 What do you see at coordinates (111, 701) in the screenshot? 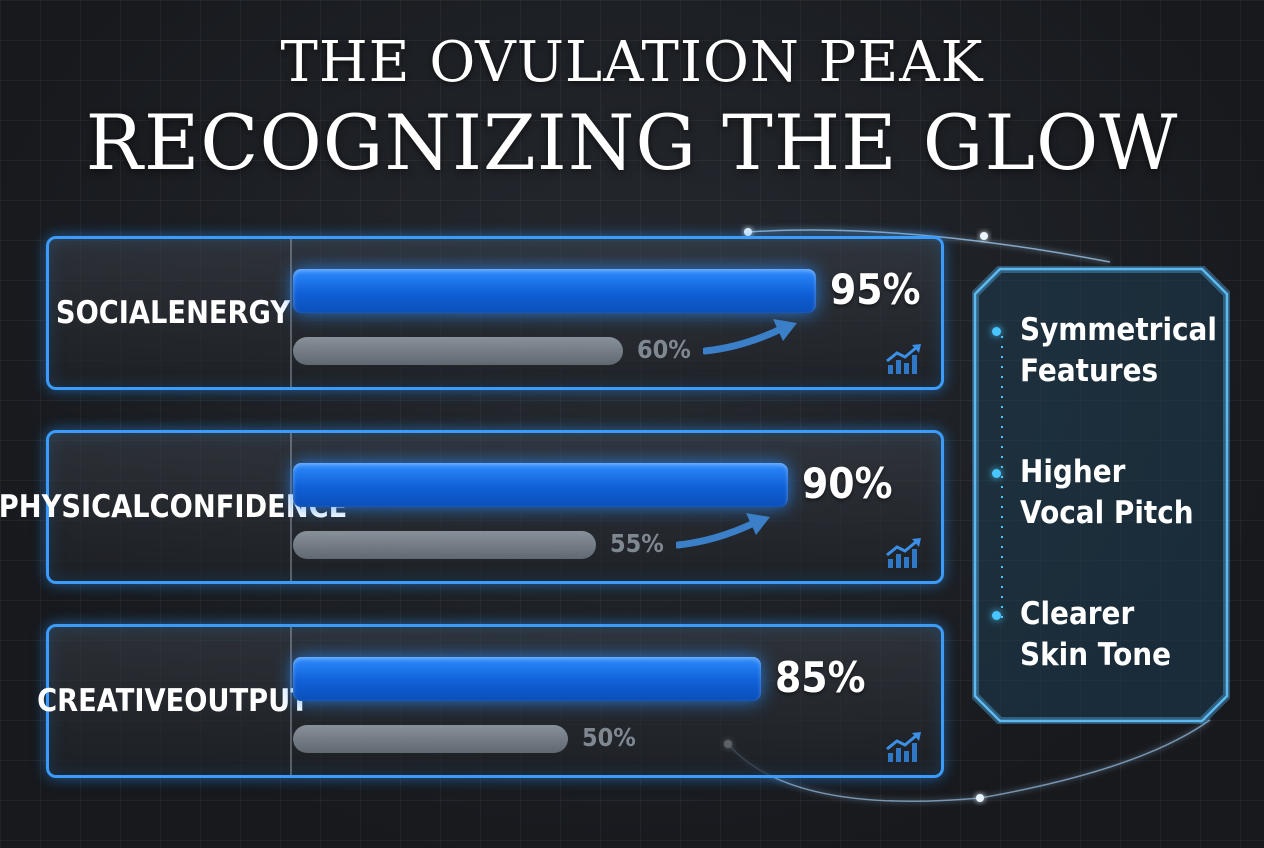
I see `category-label-line: CREATIVE` at bounding box center [111, 701].